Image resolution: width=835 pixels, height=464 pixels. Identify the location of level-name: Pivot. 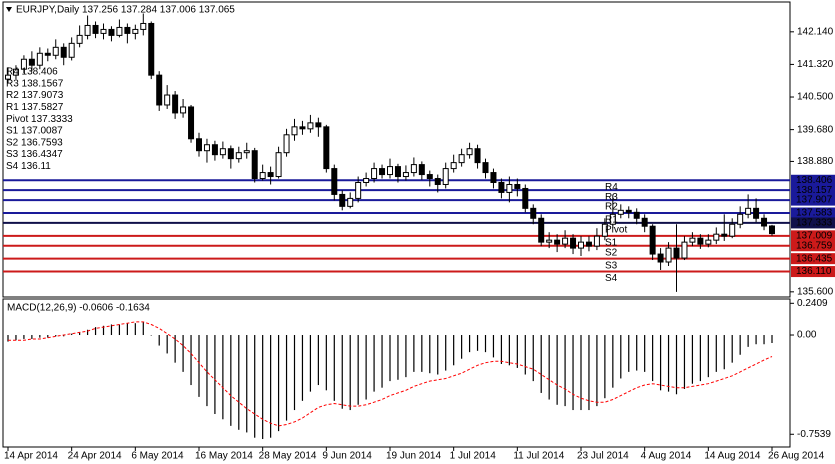
(616, 230).